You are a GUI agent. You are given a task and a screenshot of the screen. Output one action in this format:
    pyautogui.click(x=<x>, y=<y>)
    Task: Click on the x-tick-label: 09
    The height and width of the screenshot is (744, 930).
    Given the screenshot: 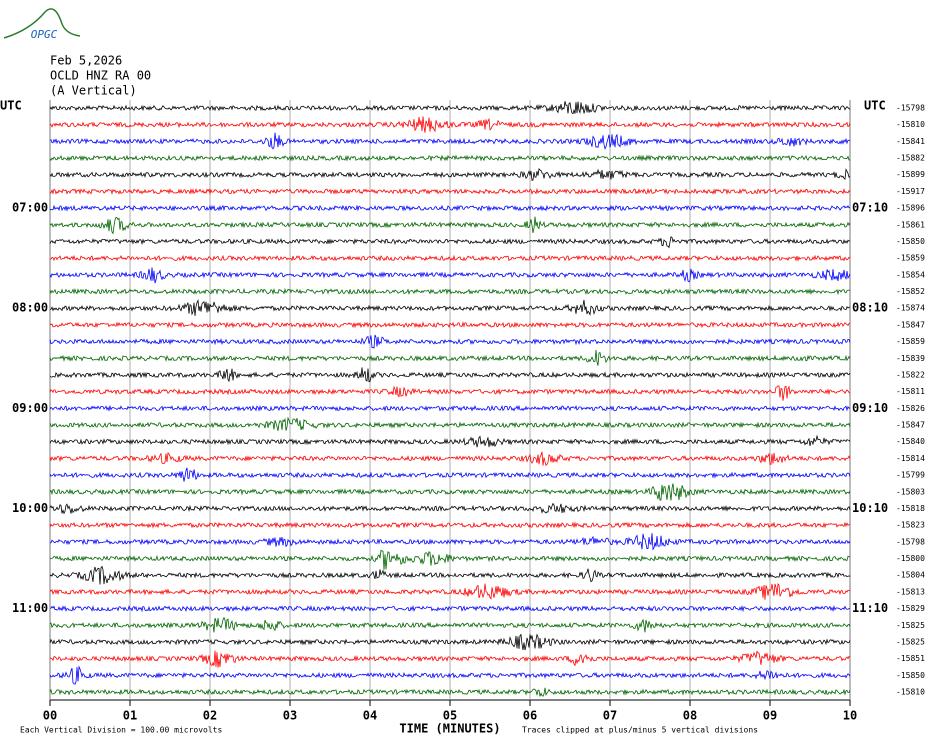 What is the action you would take?
    pyautogui.click(x=770, y=716)
    